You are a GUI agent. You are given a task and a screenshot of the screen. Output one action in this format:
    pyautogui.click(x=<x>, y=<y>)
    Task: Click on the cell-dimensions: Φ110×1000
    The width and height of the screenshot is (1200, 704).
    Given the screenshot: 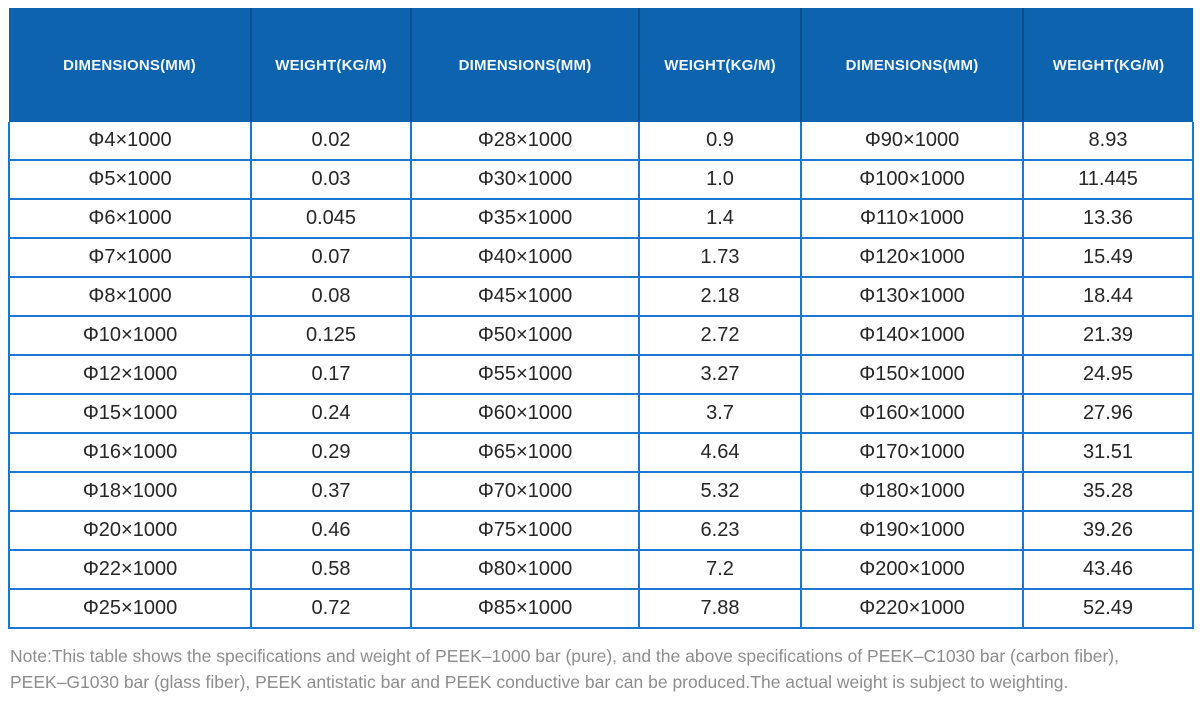 What is the action you would take?
    pyautogui.click(x=912, y=218)
    